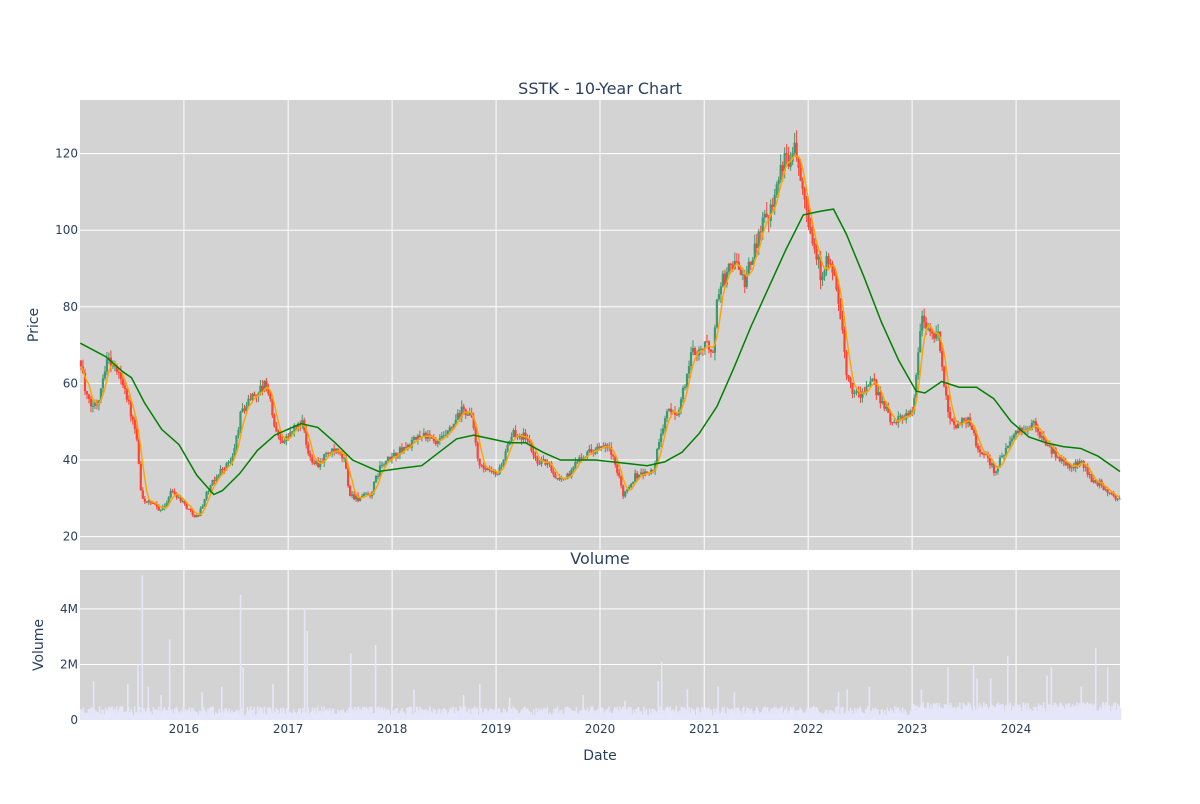 This screenshot has width=1200, height=804. Describe the element at coordinates (184, 729) in the screenshot. I see `x-tick-label: 2016` at that location.